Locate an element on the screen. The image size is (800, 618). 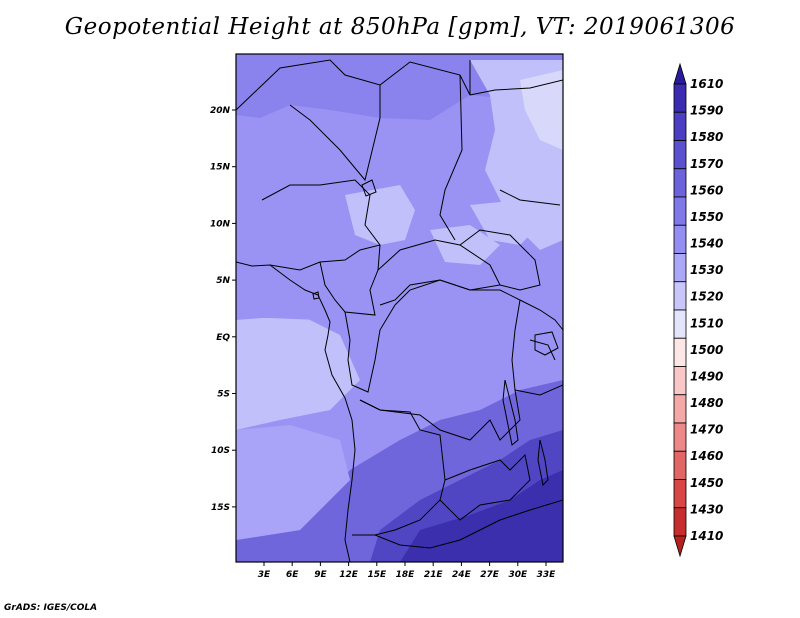
lat-tick-label: 5S is located at coordinates (223, 395).